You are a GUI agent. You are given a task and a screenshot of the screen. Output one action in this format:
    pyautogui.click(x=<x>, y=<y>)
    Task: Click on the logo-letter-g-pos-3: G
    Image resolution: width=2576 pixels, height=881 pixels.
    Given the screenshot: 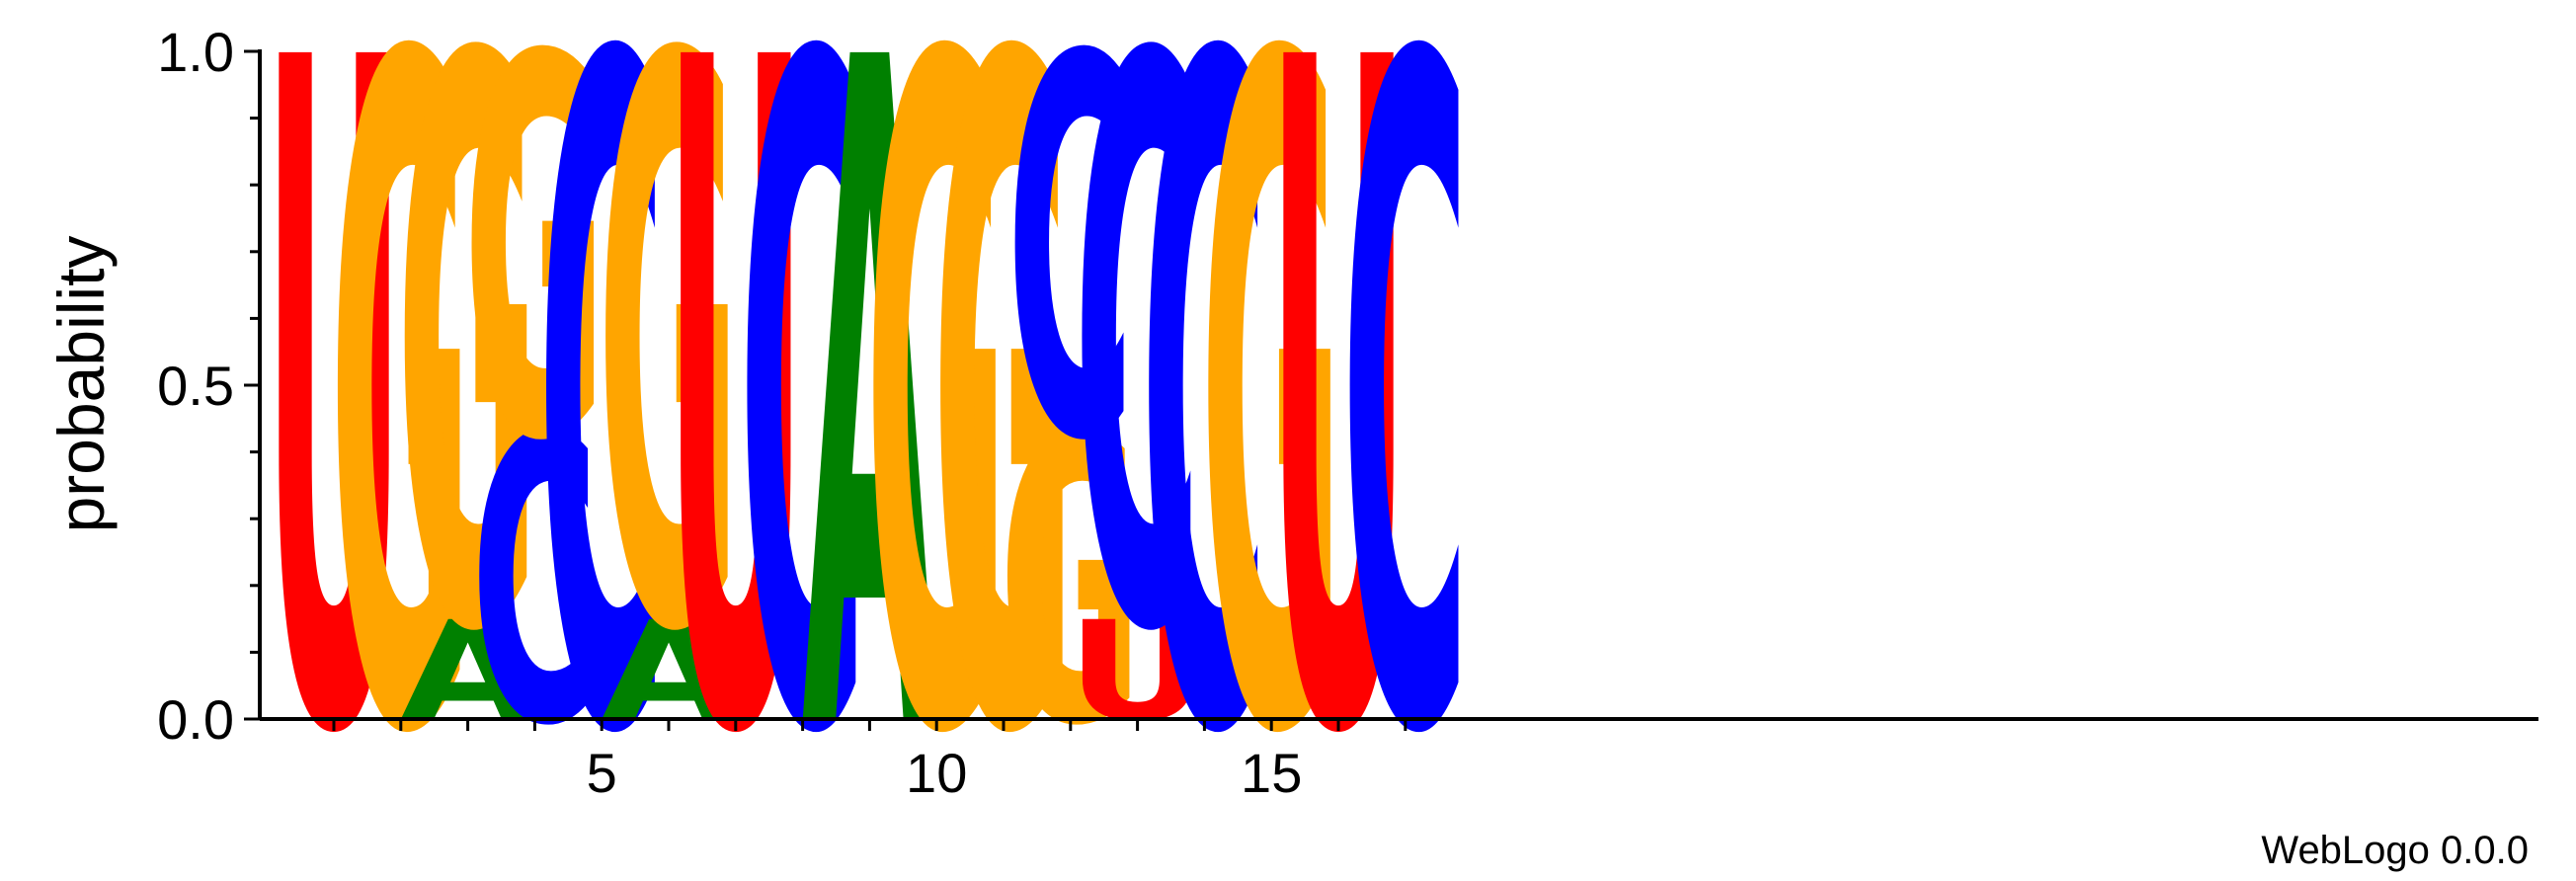 What is the action you would take?
    pyautogui.click(x=467, y=402)
    